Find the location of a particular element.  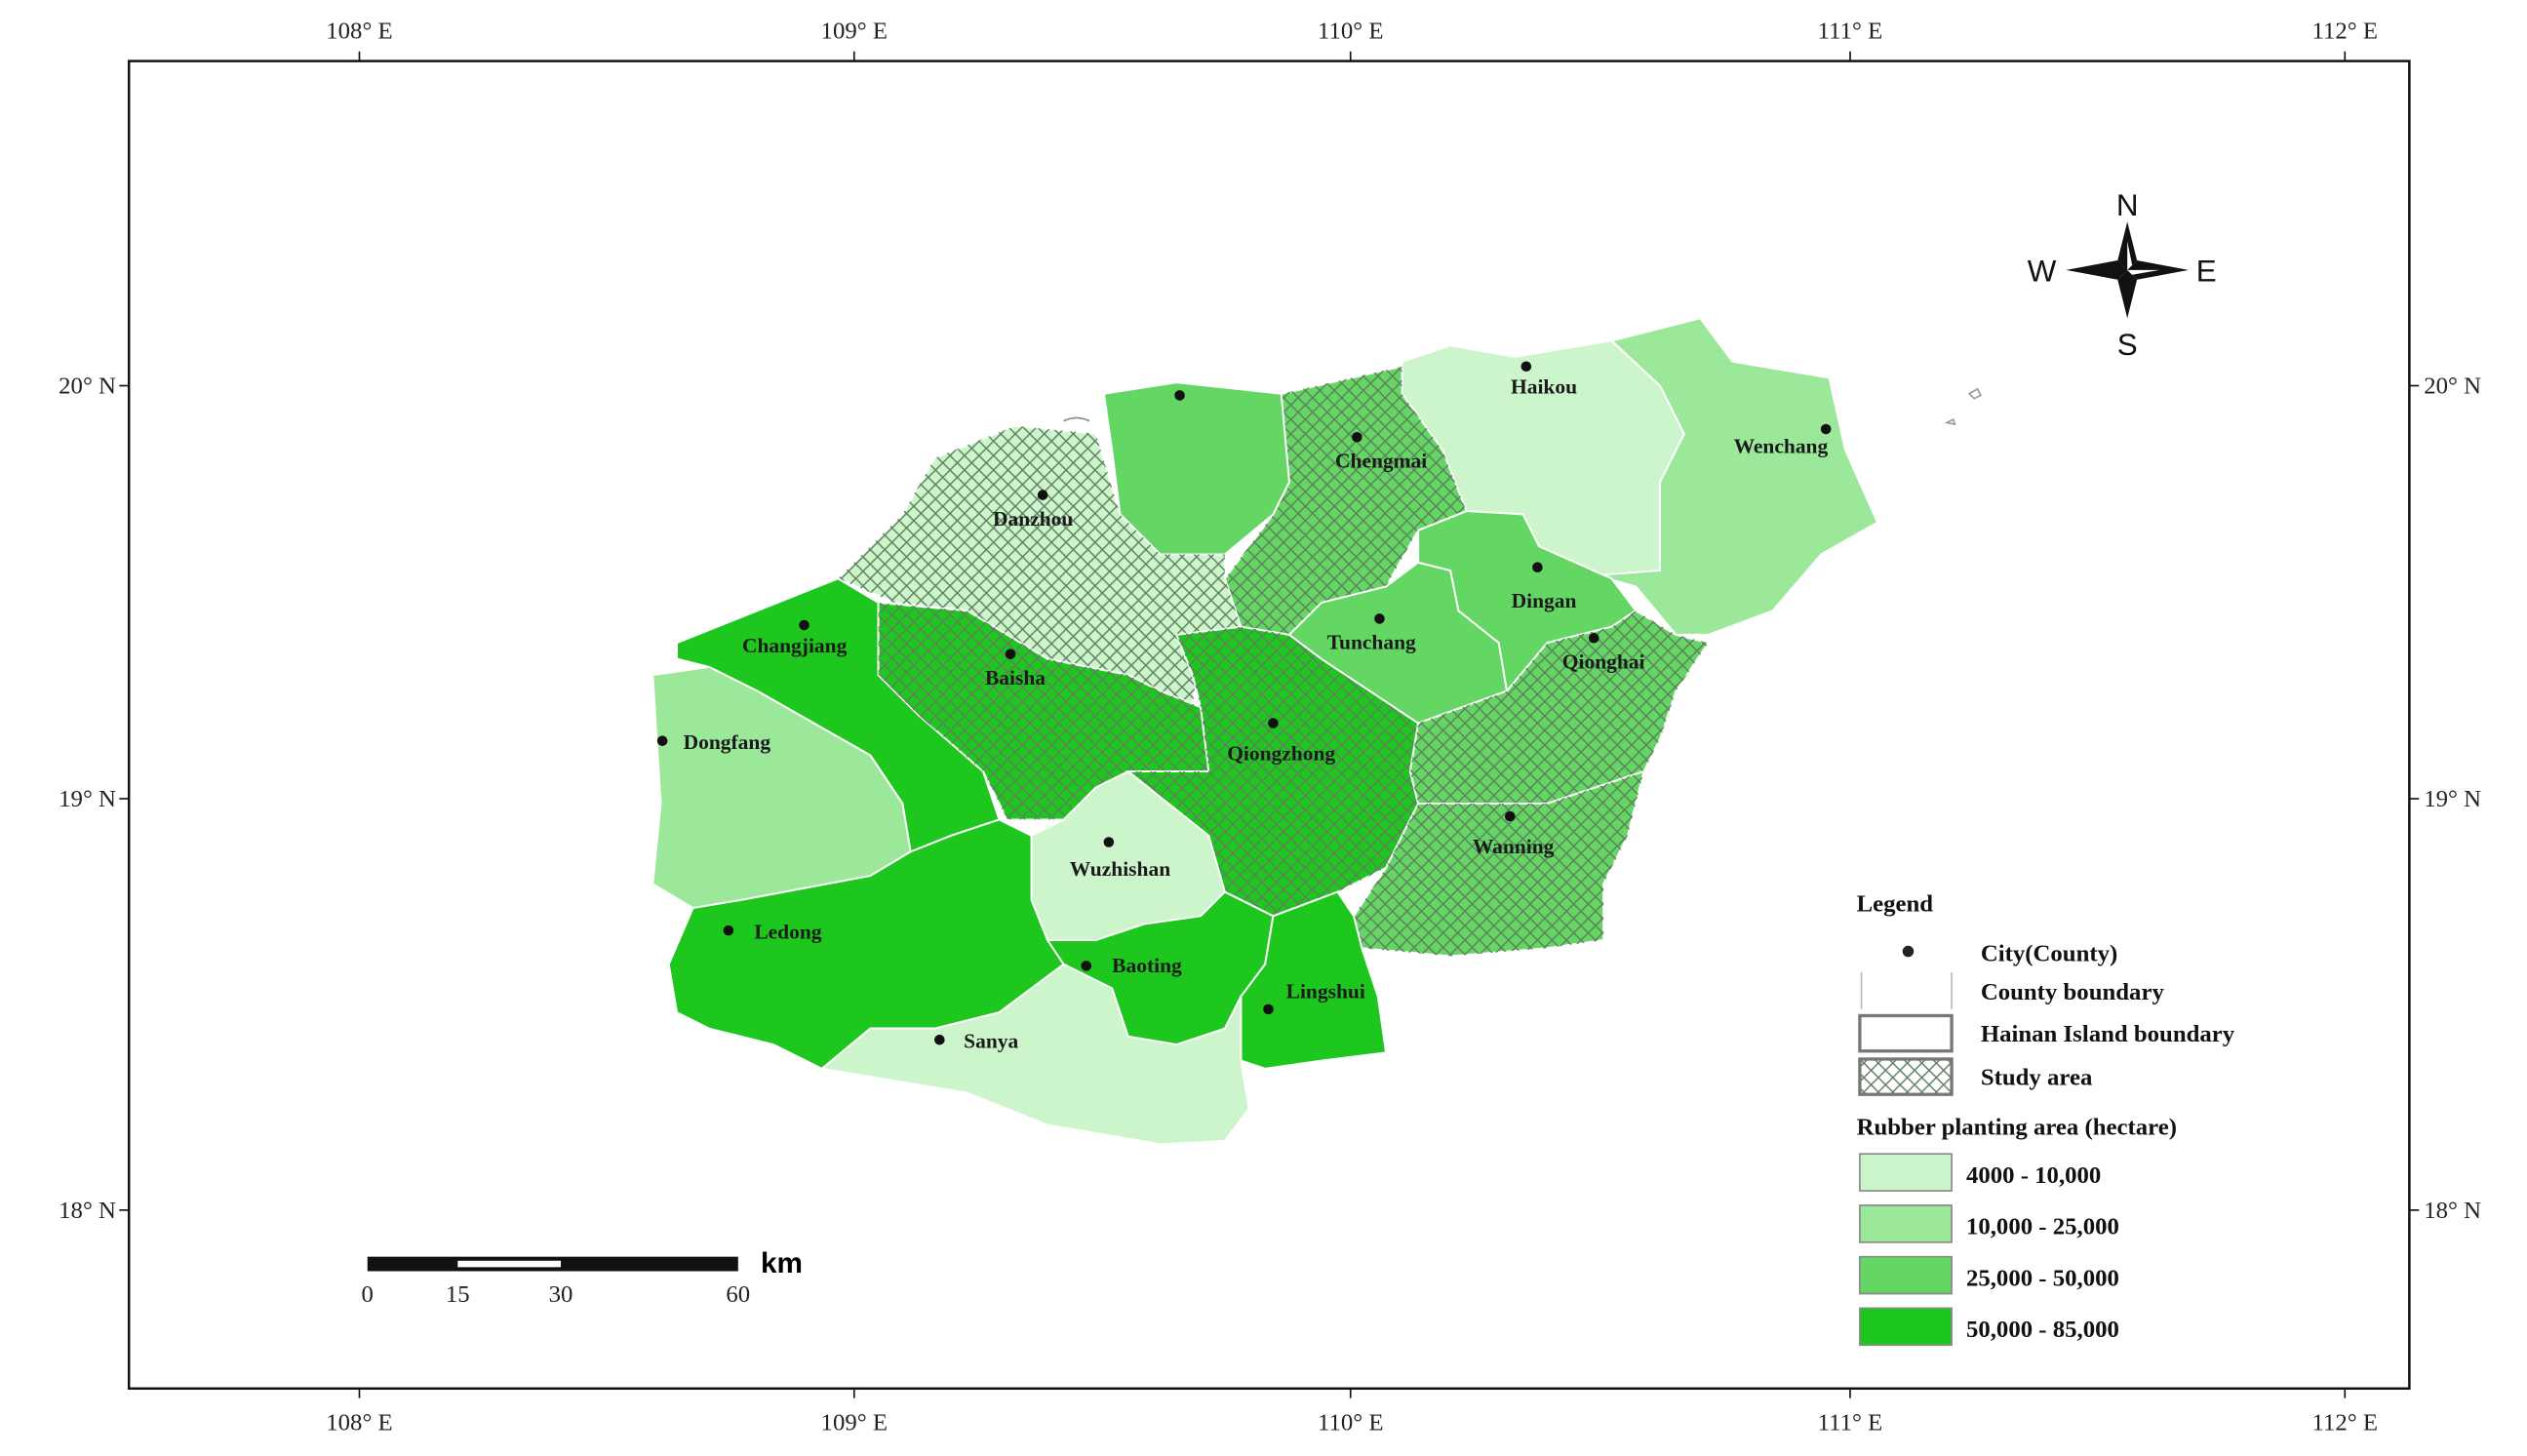

city-label: Changjiang is located at coordinates (795, 645).